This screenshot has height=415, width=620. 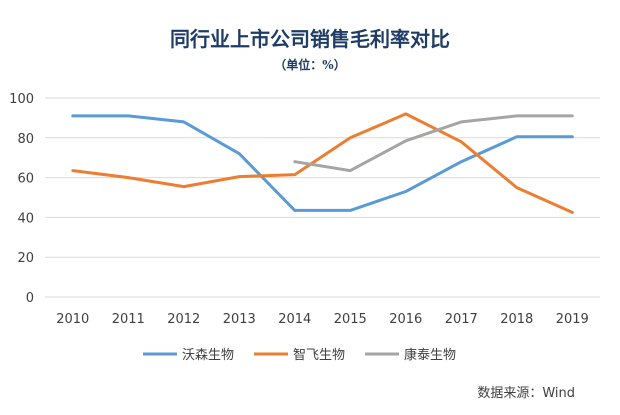 What do you see at coordinates (322, 319) in the screenshot?
I see `x-axis: 2010 2011 2012 2013 2014 2015 2016 2017 2018 2019` at bounding box center [322, 319].